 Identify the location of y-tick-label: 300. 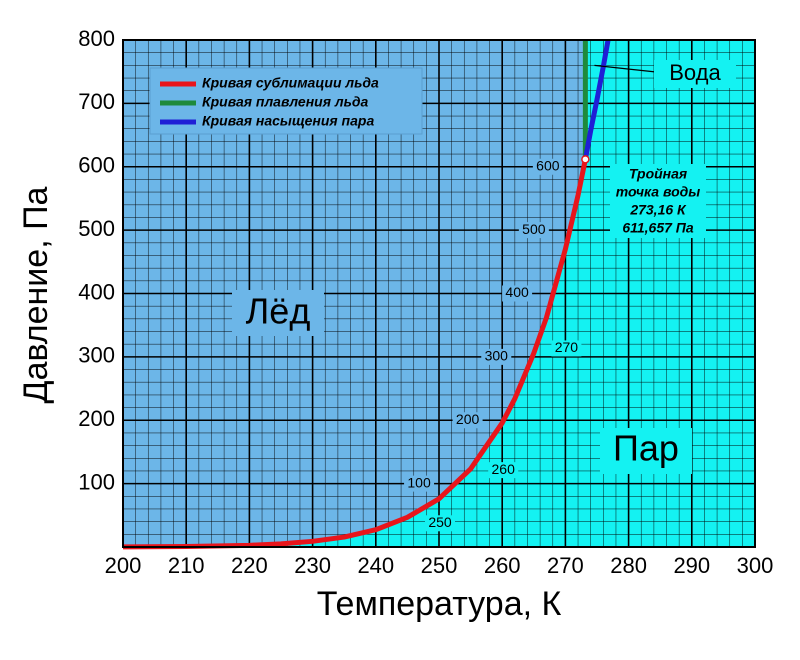
(96, 355).